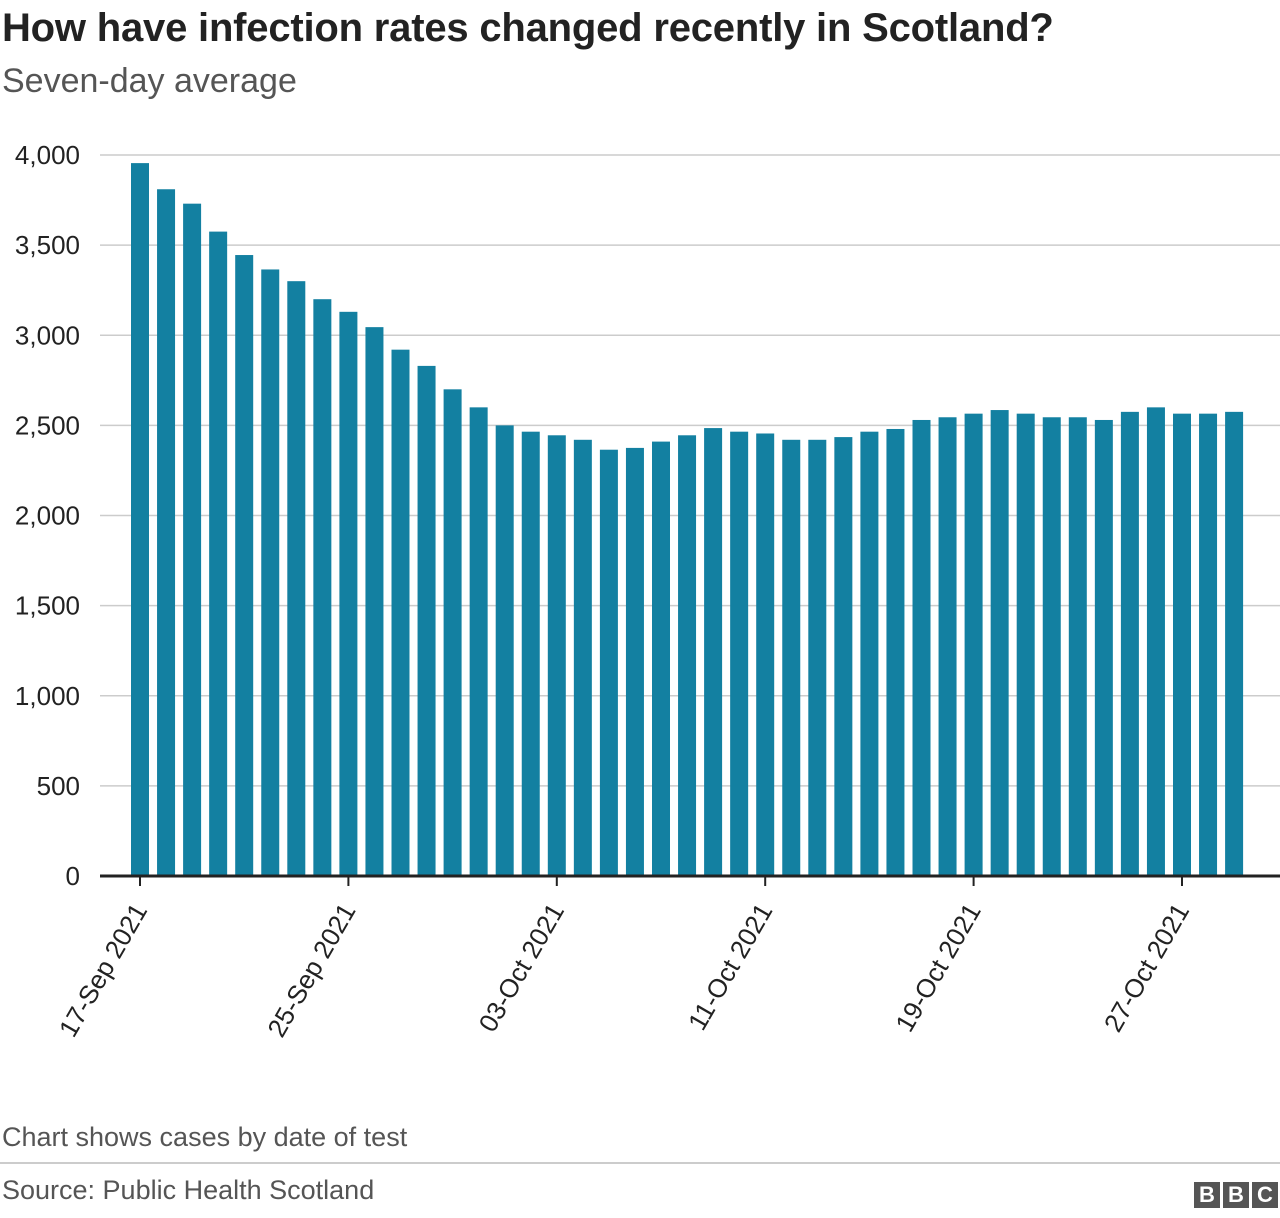 The image size is (1280, 1218). What do you see at coordinates (47, 155) in the screenshot?
I see `y-tick-label: 4,000` at bounding box center [47, 155].